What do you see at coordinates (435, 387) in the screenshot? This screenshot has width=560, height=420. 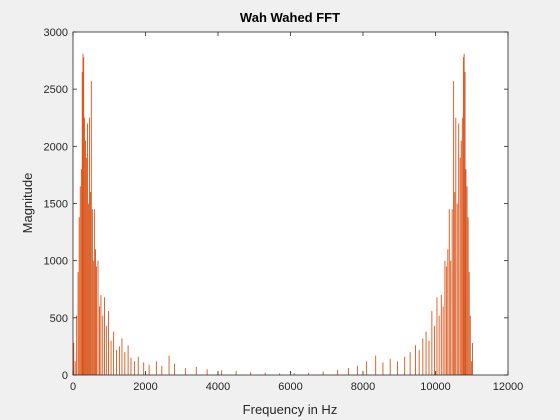 I see `x-tick-label: 10000` at bounding box center [435, 387].